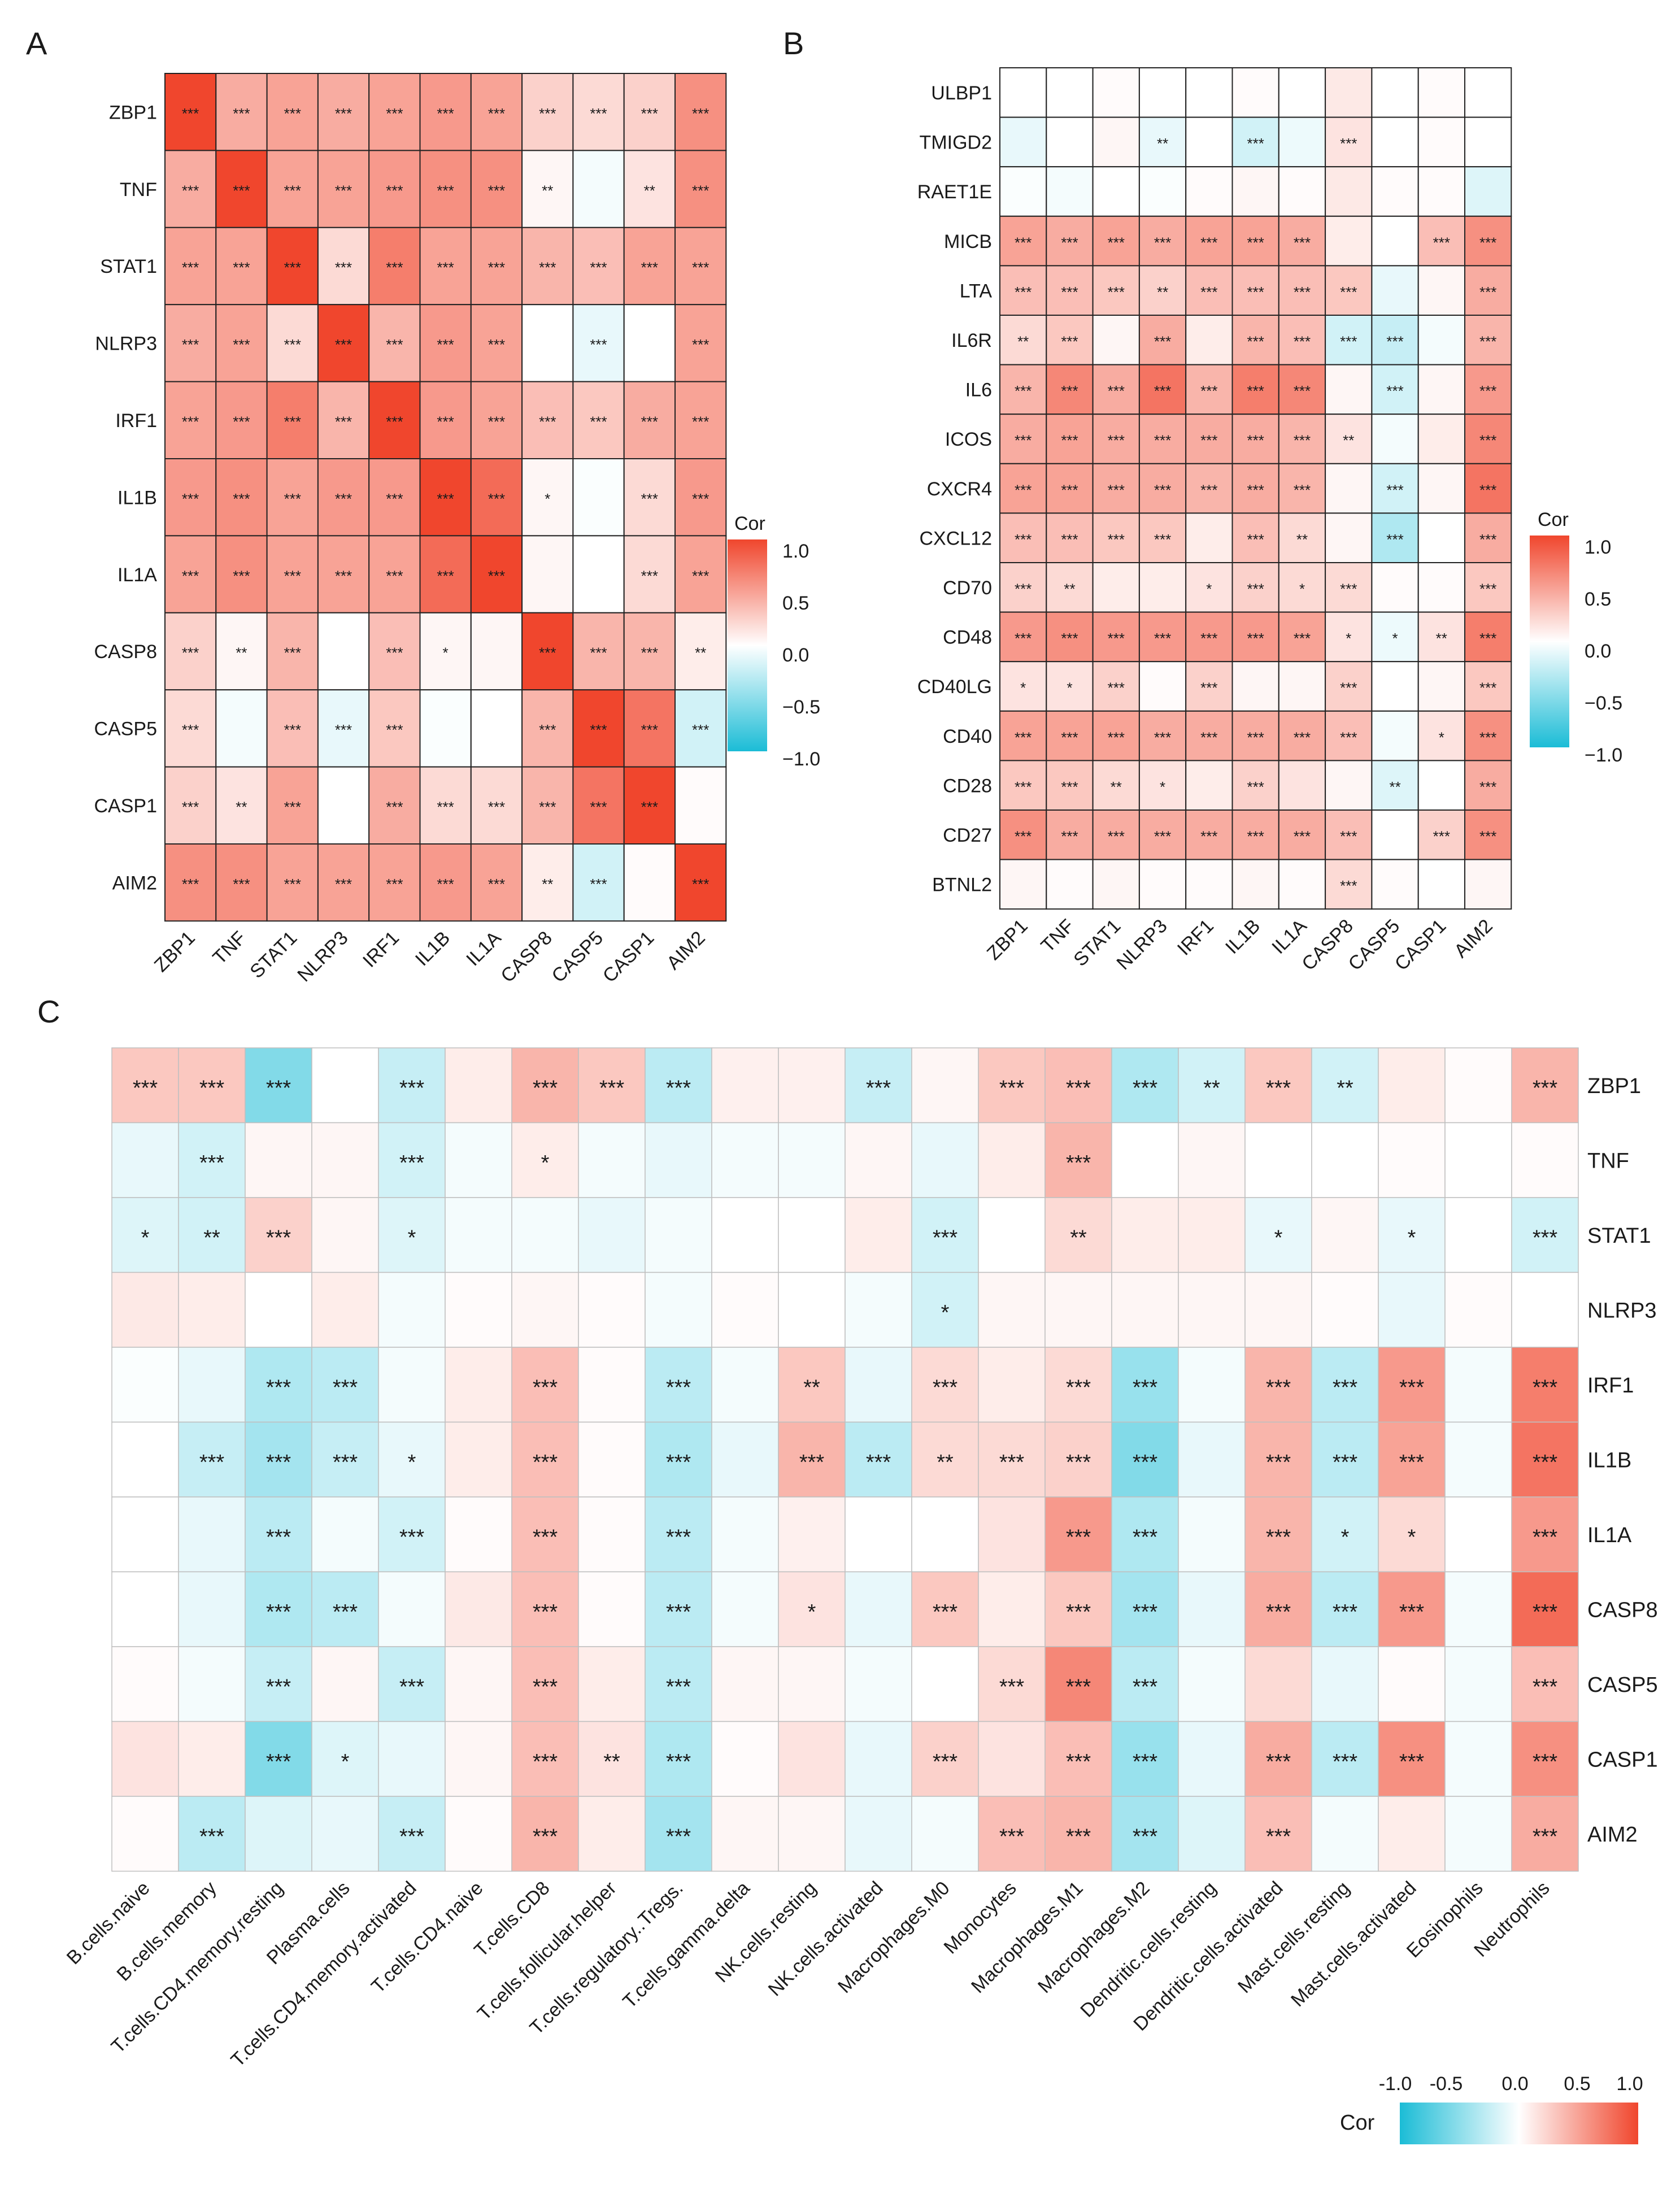 Image resolution: width=1680 pixels, height=2185 pixels. What do you see at coordinates (1545, 1088) in the screenshot?
I see `heatmap-c-star-r0-c21: ***` at bounding box center [1545, 1088].